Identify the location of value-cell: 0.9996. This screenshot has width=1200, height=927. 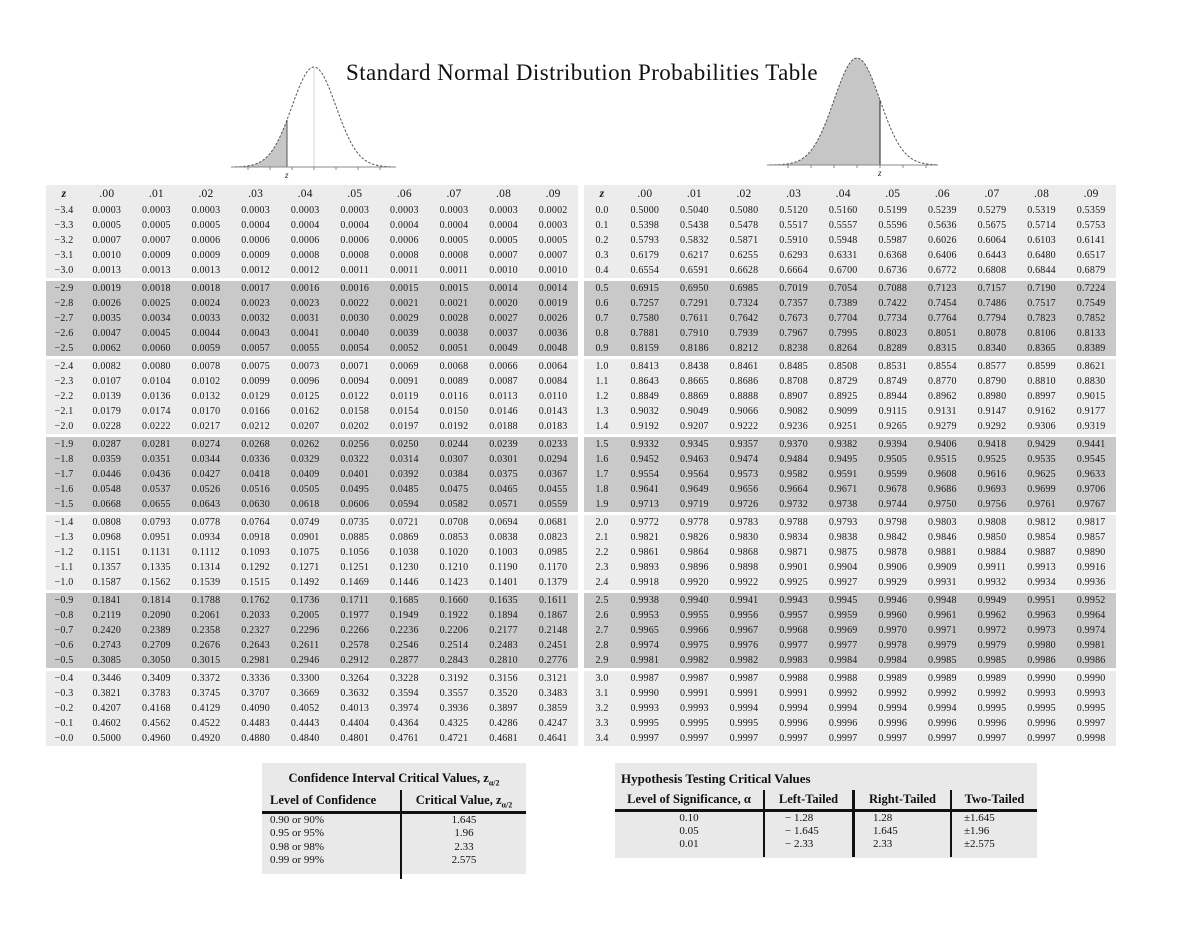
(992, 723).